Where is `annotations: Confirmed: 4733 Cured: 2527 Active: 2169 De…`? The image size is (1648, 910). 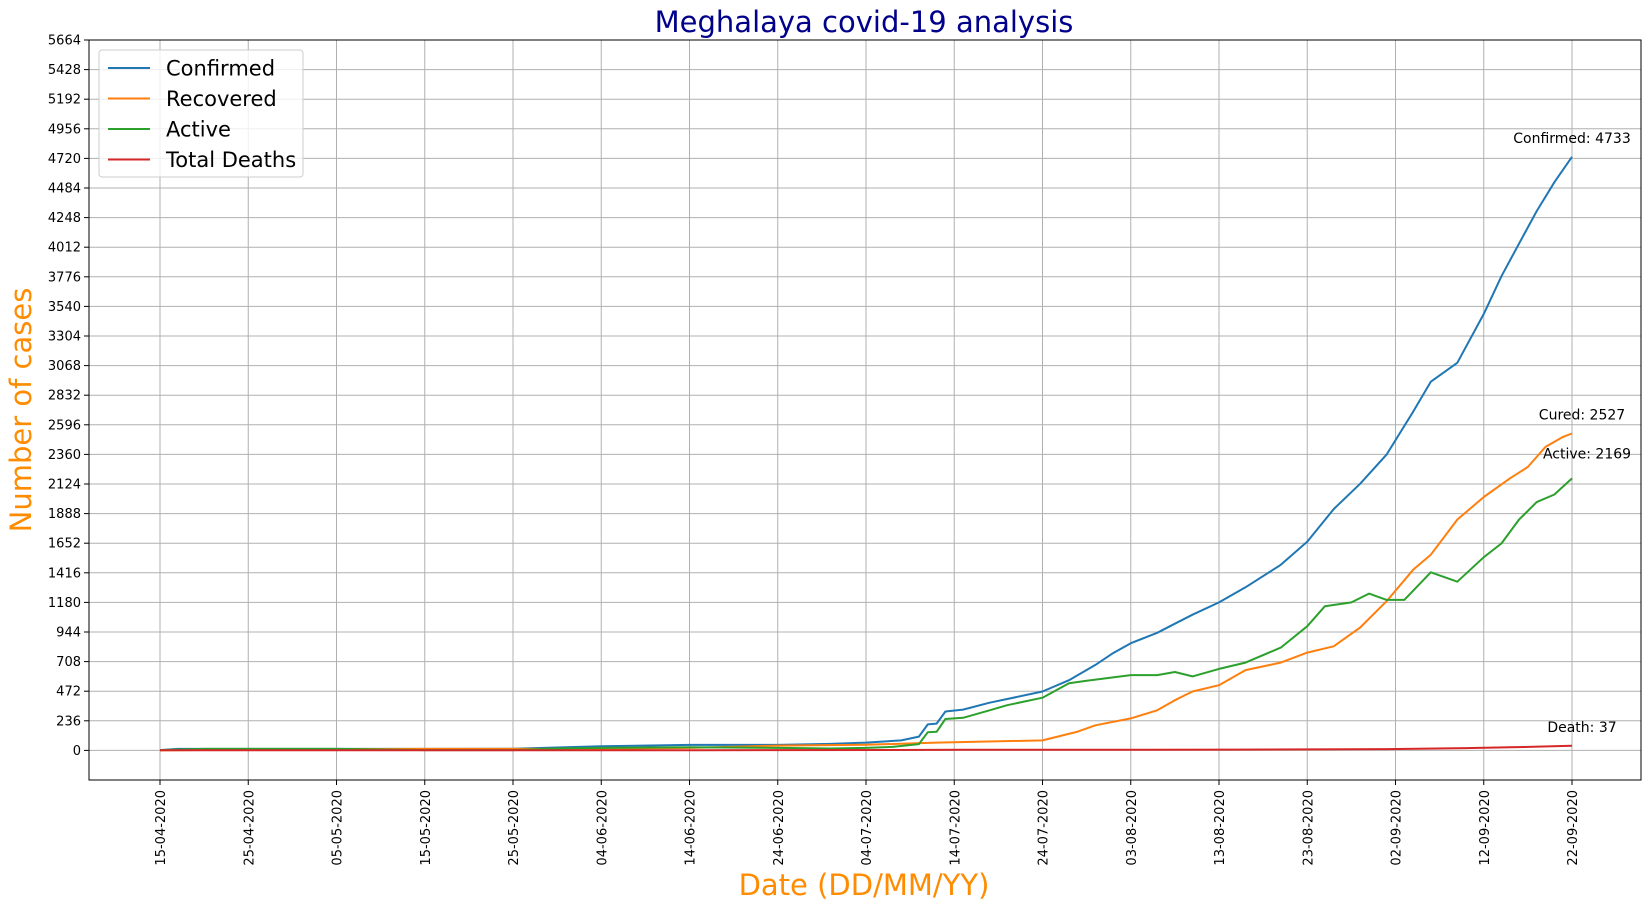 annotations: Confirmed: 4733 Cured: 2527 Active: 2169 De… is located at coordinates (1572, 433).